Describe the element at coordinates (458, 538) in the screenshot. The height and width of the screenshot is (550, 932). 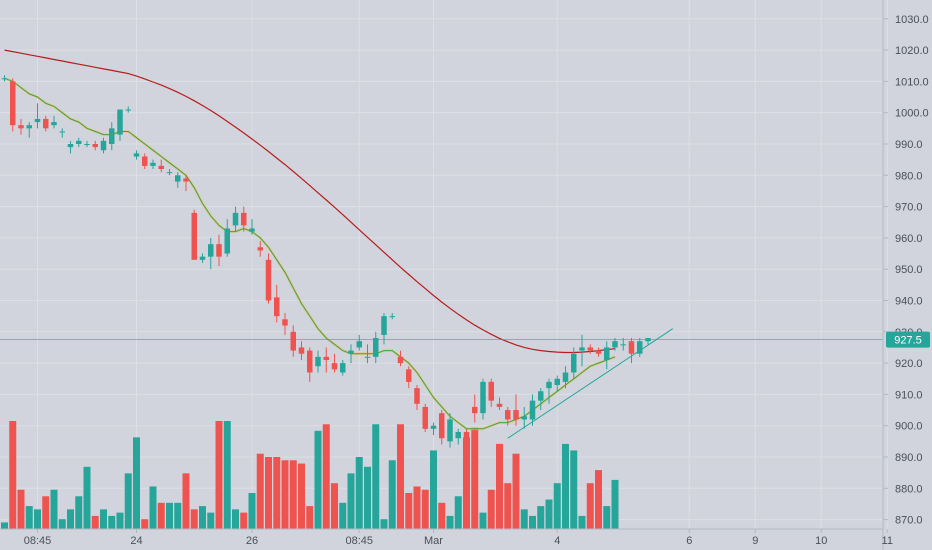
I see `time-axis: 08:45 24 26 08:45 Mar 4 6 9 10 11` at that location.